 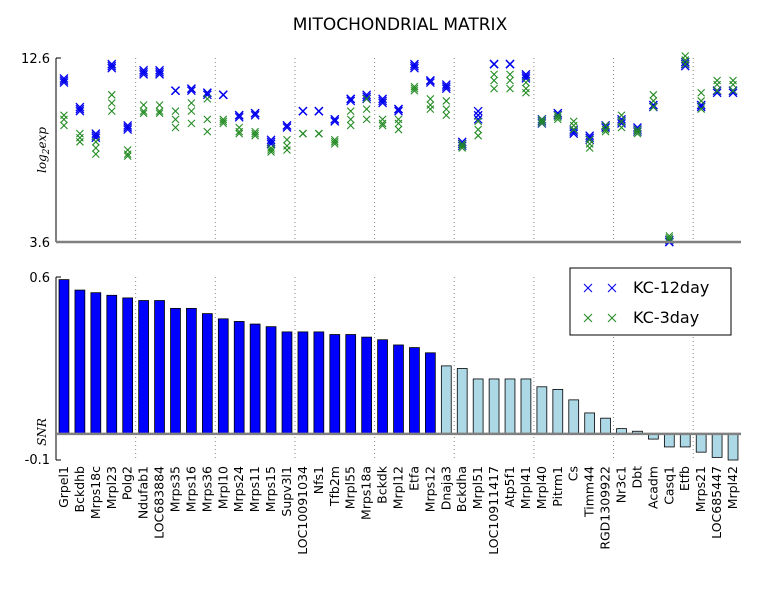 I want to click on category-label: Dnaja3, so click(x=445, y=488).